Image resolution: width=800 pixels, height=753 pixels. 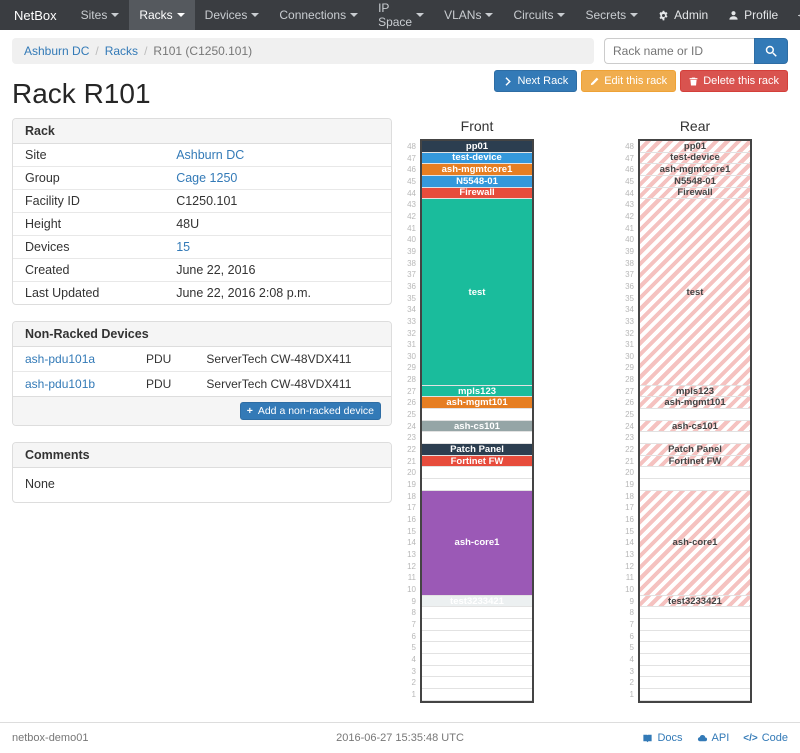 What do you see at coordinates (766, 738) in the screenshot?
I see `code-link: </> Code` at bounding box center [766, 738].